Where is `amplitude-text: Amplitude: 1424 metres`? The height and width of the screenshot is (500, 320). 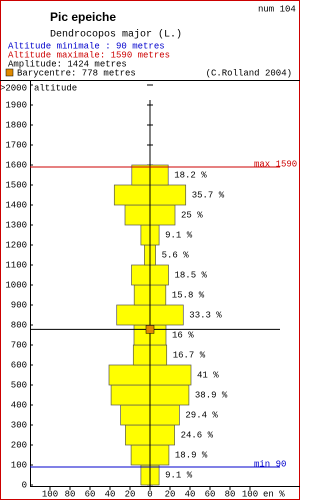
amplitude-text: Amplitude: 1424 metres is located at coordinates (67, 64).